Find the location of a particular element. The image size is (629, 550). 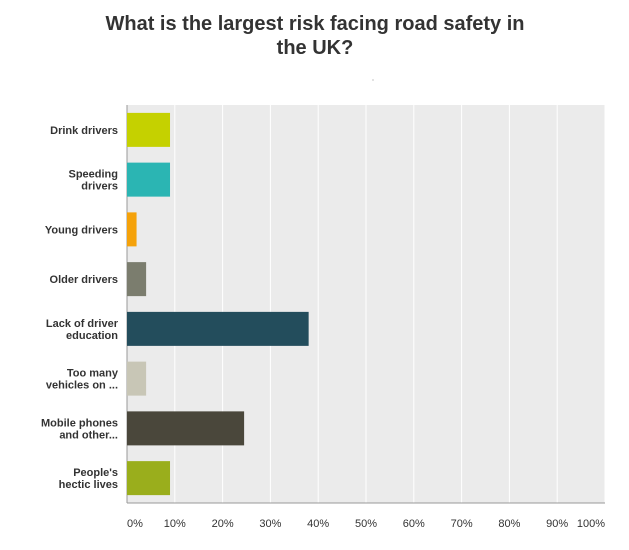

x-tick-label: 60% is located at coordinates (414, 524).